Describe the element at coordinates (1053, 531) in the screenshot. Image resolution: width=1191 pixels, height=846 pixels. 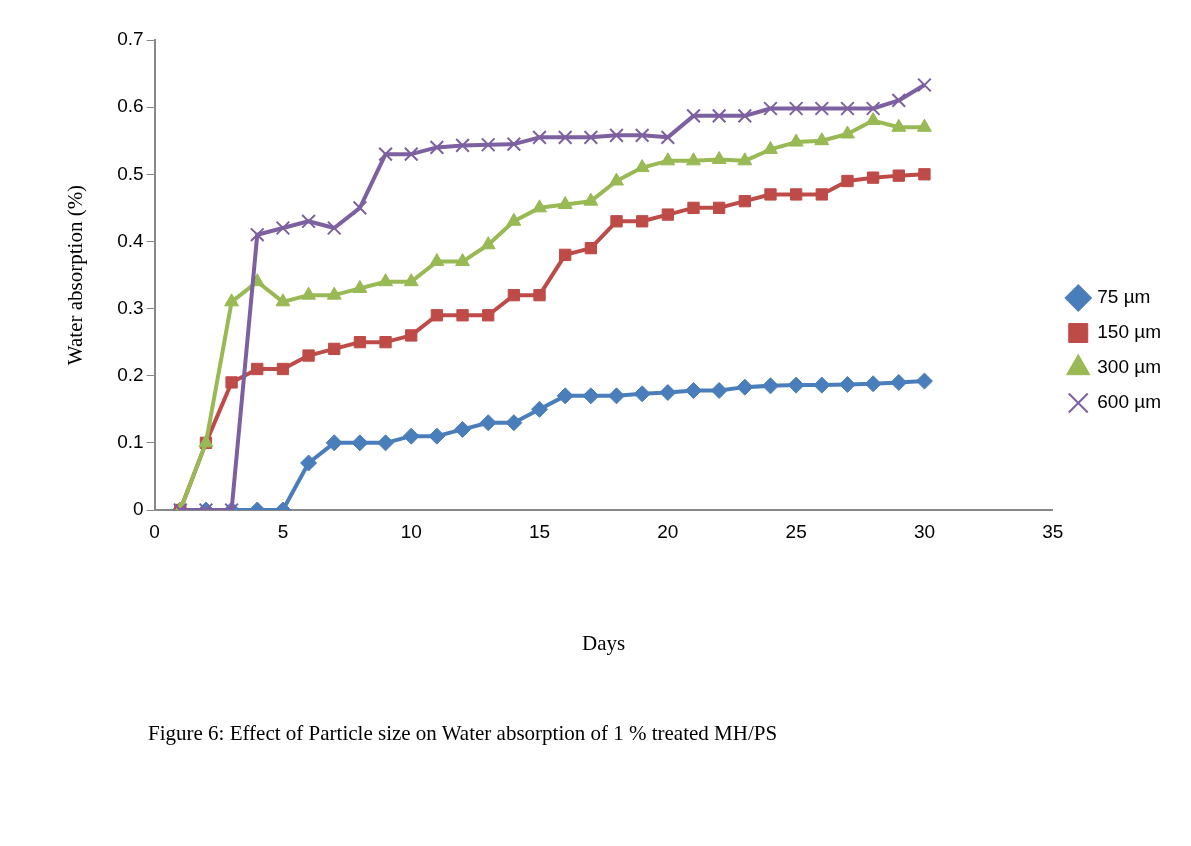
I see `x-tick-label: 35` at that location.